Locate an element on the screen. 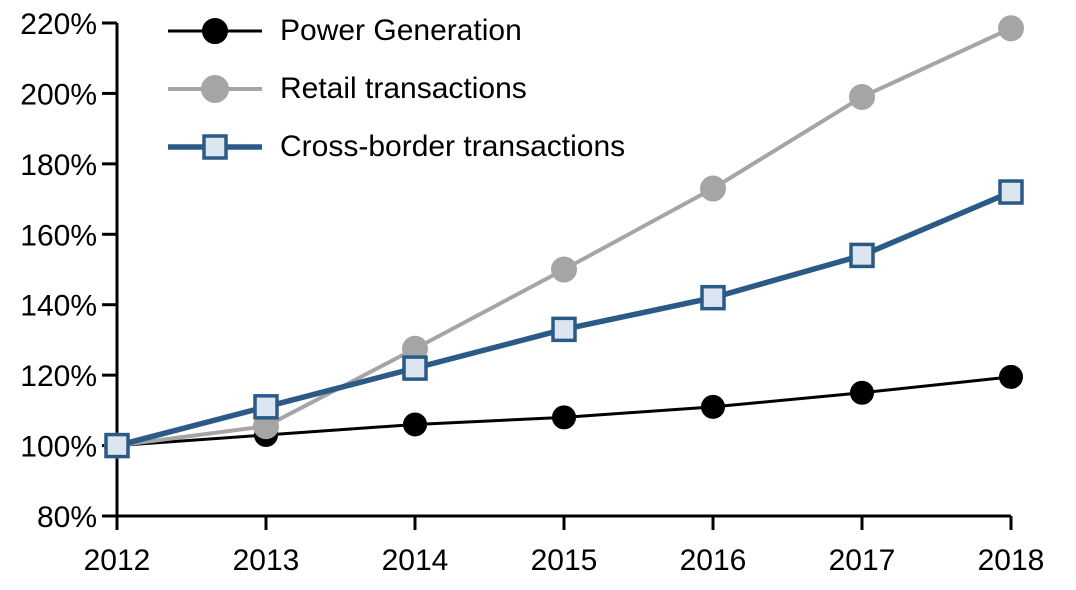 Image resolution: width=1076 pixels, height=590 pixels. x-axis-tick-label: 2013 is located at coordinates (266, 560).